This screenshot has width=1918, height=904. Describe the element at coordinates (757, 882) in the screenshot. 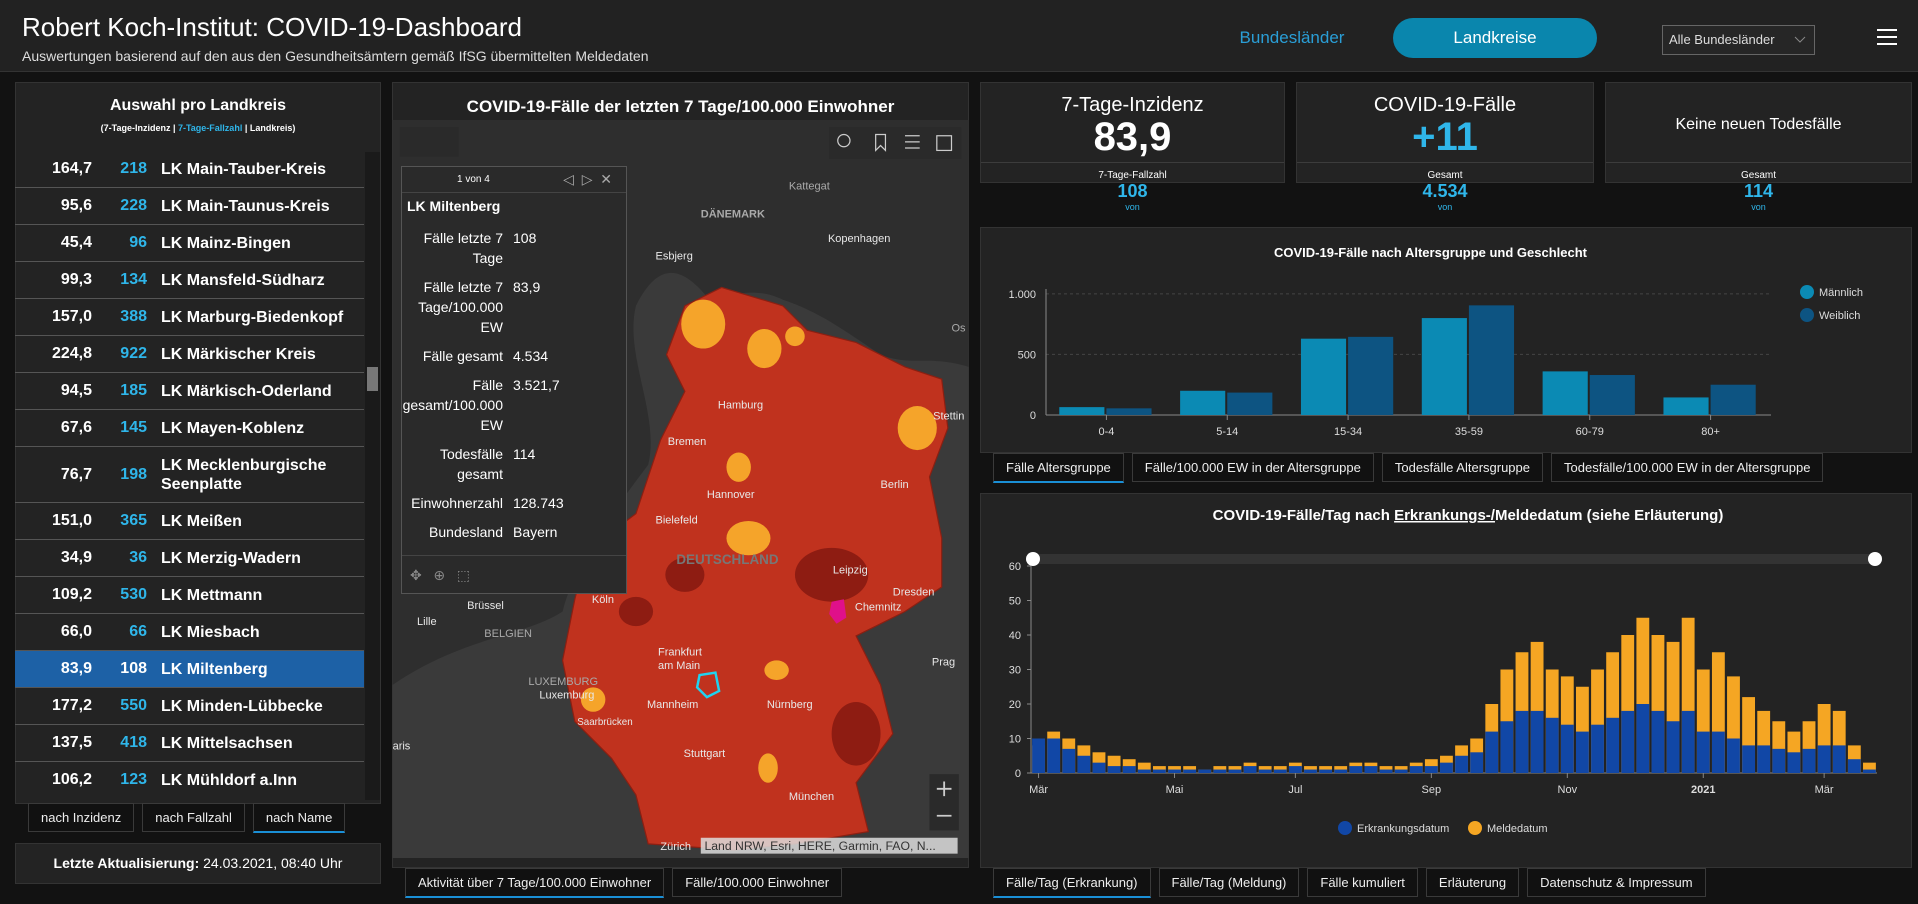

I see `tab: Fälle/100.000 Einwohner` at that location.